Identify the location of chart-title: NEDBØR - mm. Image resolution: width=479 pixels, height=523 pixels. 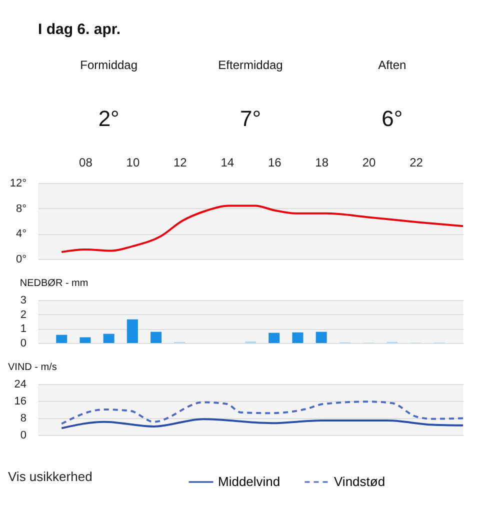
(54, 283).